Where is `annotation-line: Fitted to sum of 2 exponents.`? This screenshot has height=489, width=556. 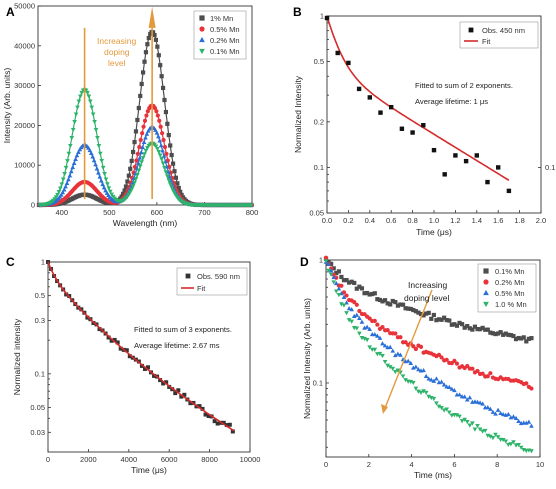 annotation-line: Fitted to sum of 2 exponents. is located at coordinates (464, 85).